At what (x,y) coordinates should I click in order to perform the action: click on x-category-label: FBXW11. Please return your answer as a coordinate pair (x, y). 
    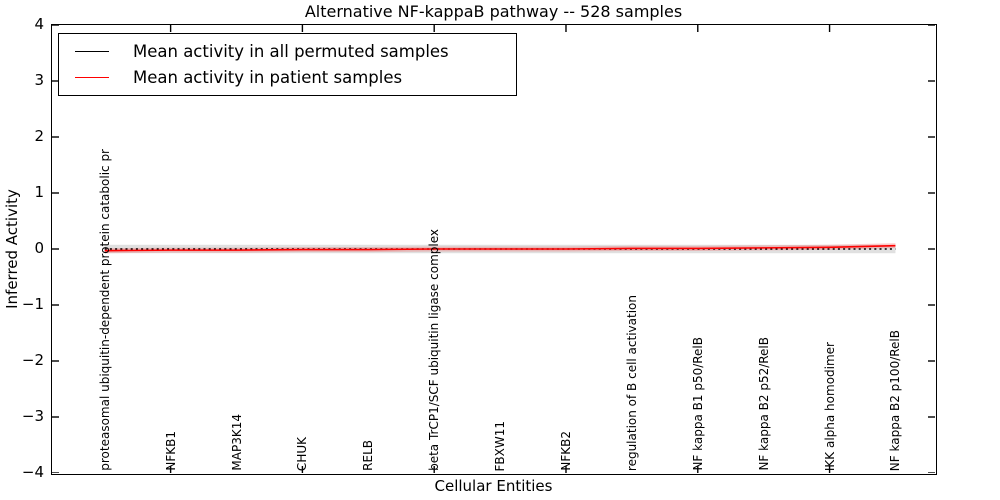
    Looking at the image, I should click on (500, 446).